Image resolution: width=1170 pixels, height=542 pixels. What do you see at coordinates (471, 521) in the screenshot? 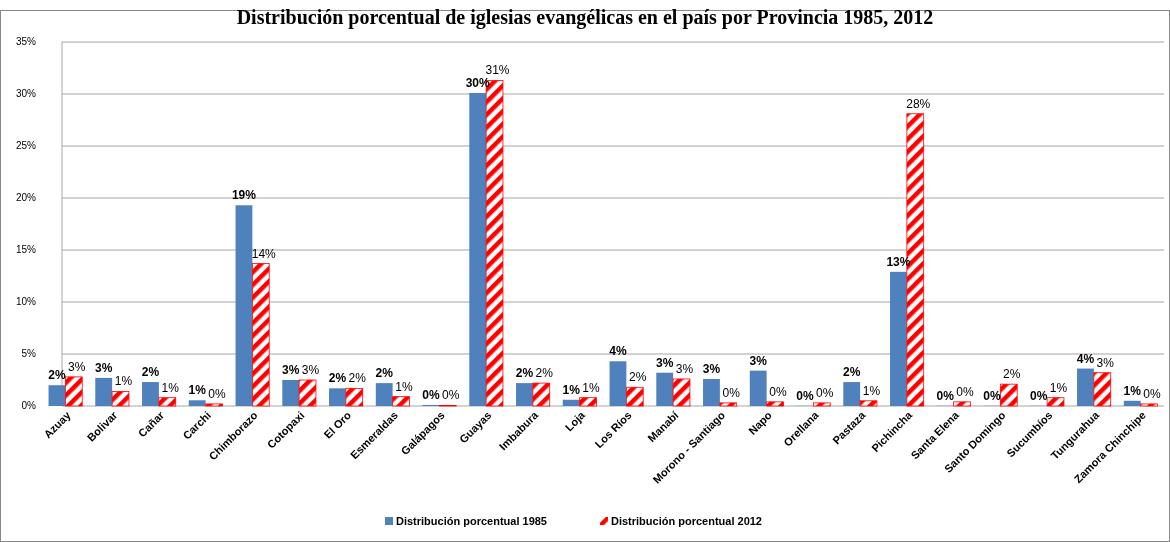
I see `legend-label: Distribución porcentual 1985` at bounding box center [471, 521].